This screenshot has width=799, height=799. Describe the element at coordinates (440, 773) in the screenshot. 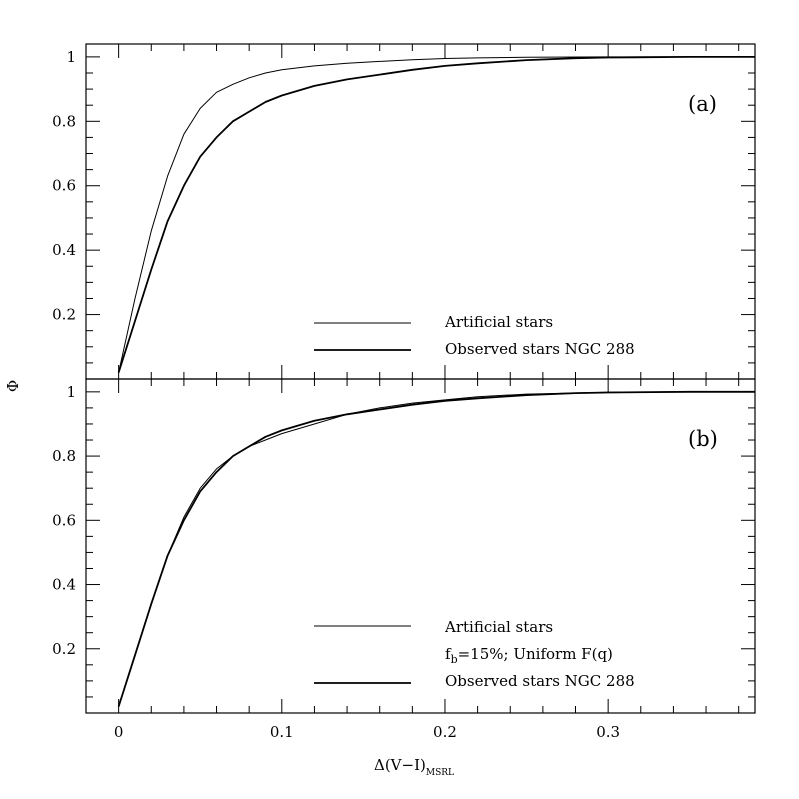

I see `x-axis-label-sub: MSRL` at that location.